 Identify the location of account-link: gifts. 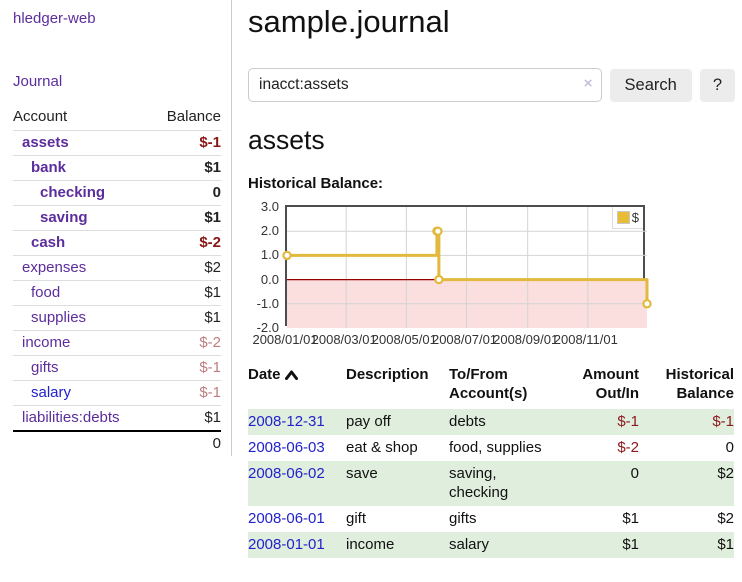
(45, 367).